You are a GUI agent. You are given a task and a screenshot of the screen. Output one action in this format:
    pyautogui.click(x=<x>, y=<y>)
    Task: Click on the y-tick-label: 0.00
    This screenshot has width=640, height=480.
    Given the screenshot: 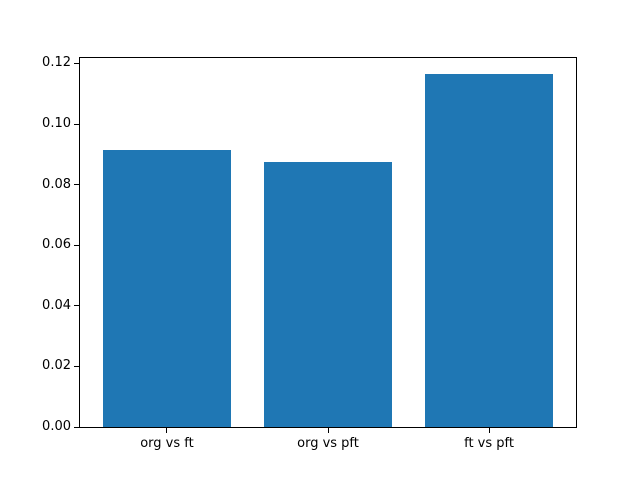 What is the action you would take?
    pyautogui.click(x=56, y=426)
    